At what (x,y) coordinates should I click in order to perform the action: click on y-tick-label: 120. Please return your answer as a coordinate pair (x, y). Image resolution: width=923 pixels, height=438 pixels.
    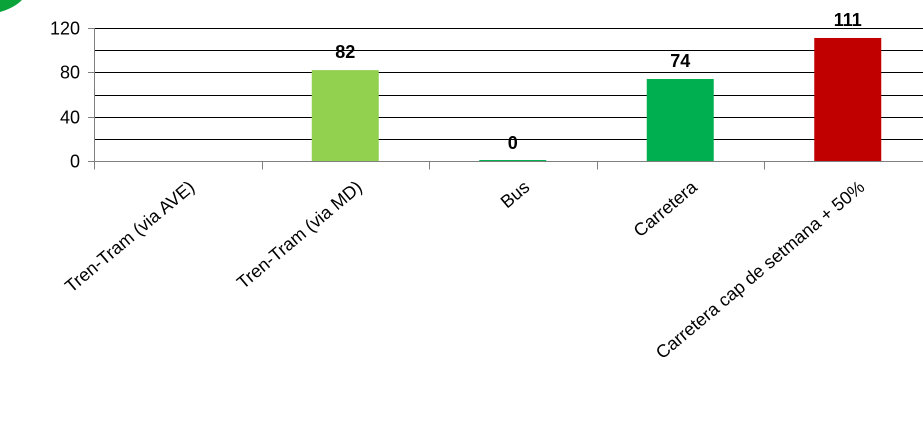
    Looking at the image, I should click on (65, 29).